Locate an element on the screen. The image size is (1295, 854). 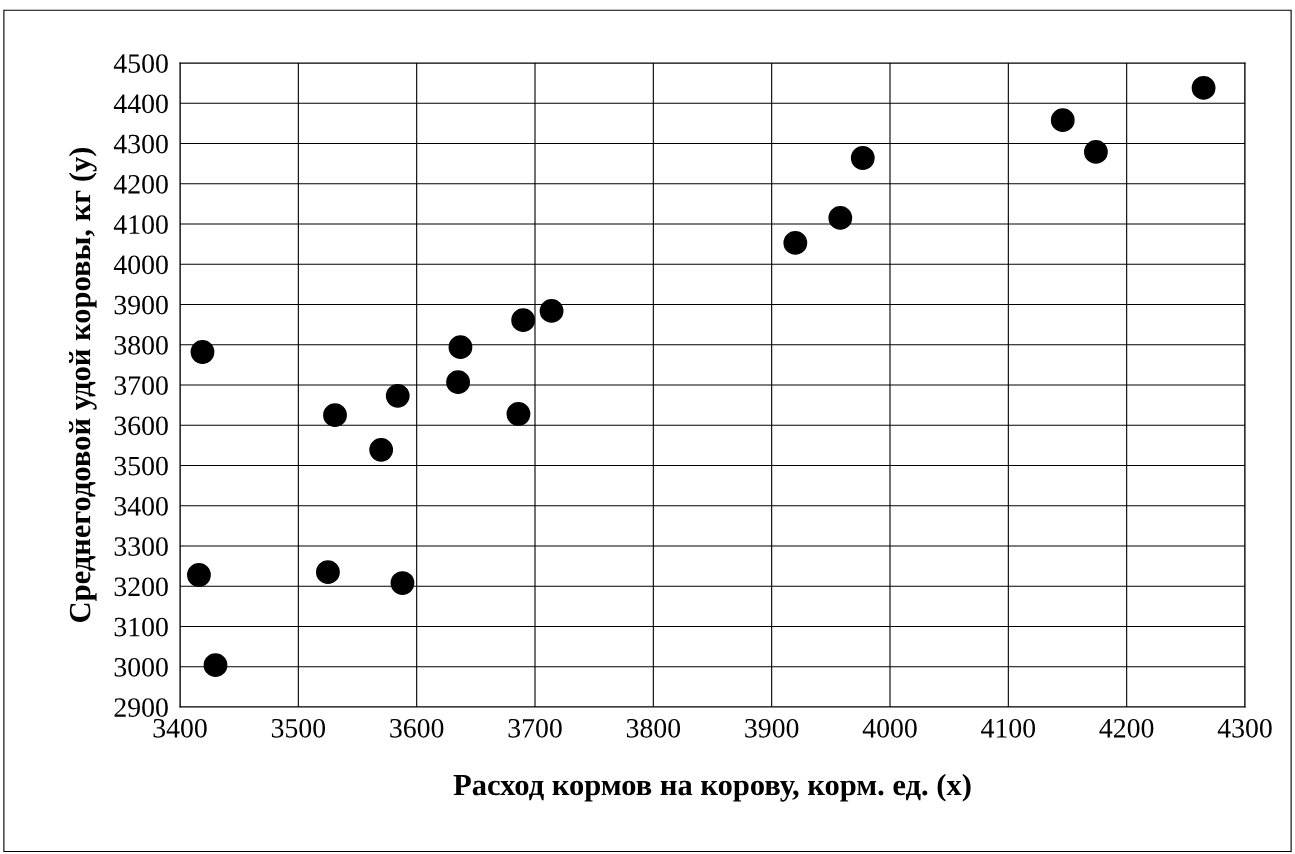
y-tick-label: 3000 is located at coordinates (141, 667).